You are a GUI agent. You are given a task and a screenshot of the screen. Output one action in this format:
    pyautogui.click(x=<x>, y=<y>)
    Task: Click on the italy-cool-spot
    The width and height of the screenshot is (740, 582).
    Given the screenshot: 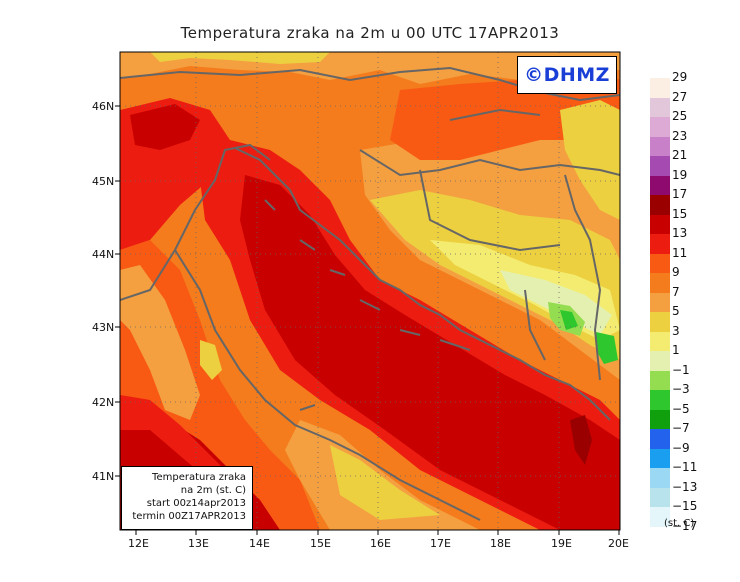 What is the action you would take?
    pyautogui.click(x=211, y=360)
    